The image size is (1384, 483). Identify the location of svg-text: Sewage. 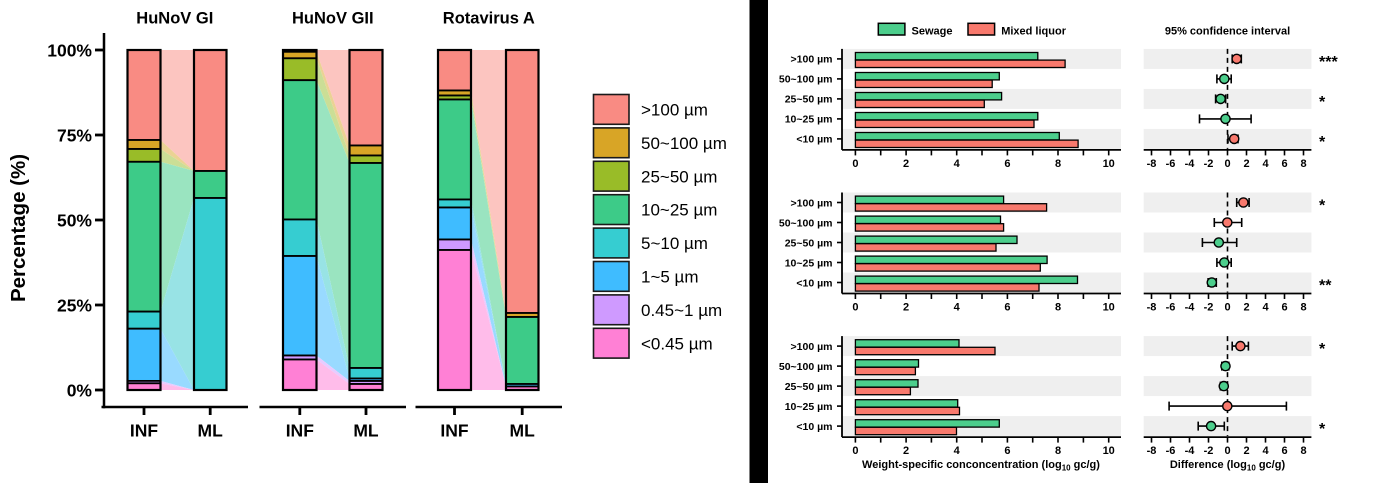
(932, 31).